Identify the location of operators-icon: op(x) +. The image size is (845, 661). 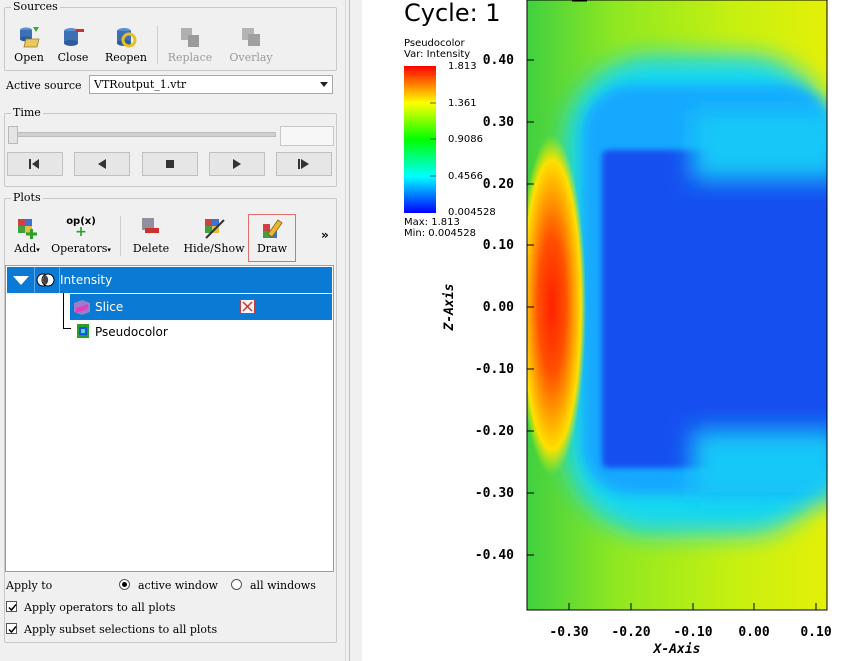
(81, 228).